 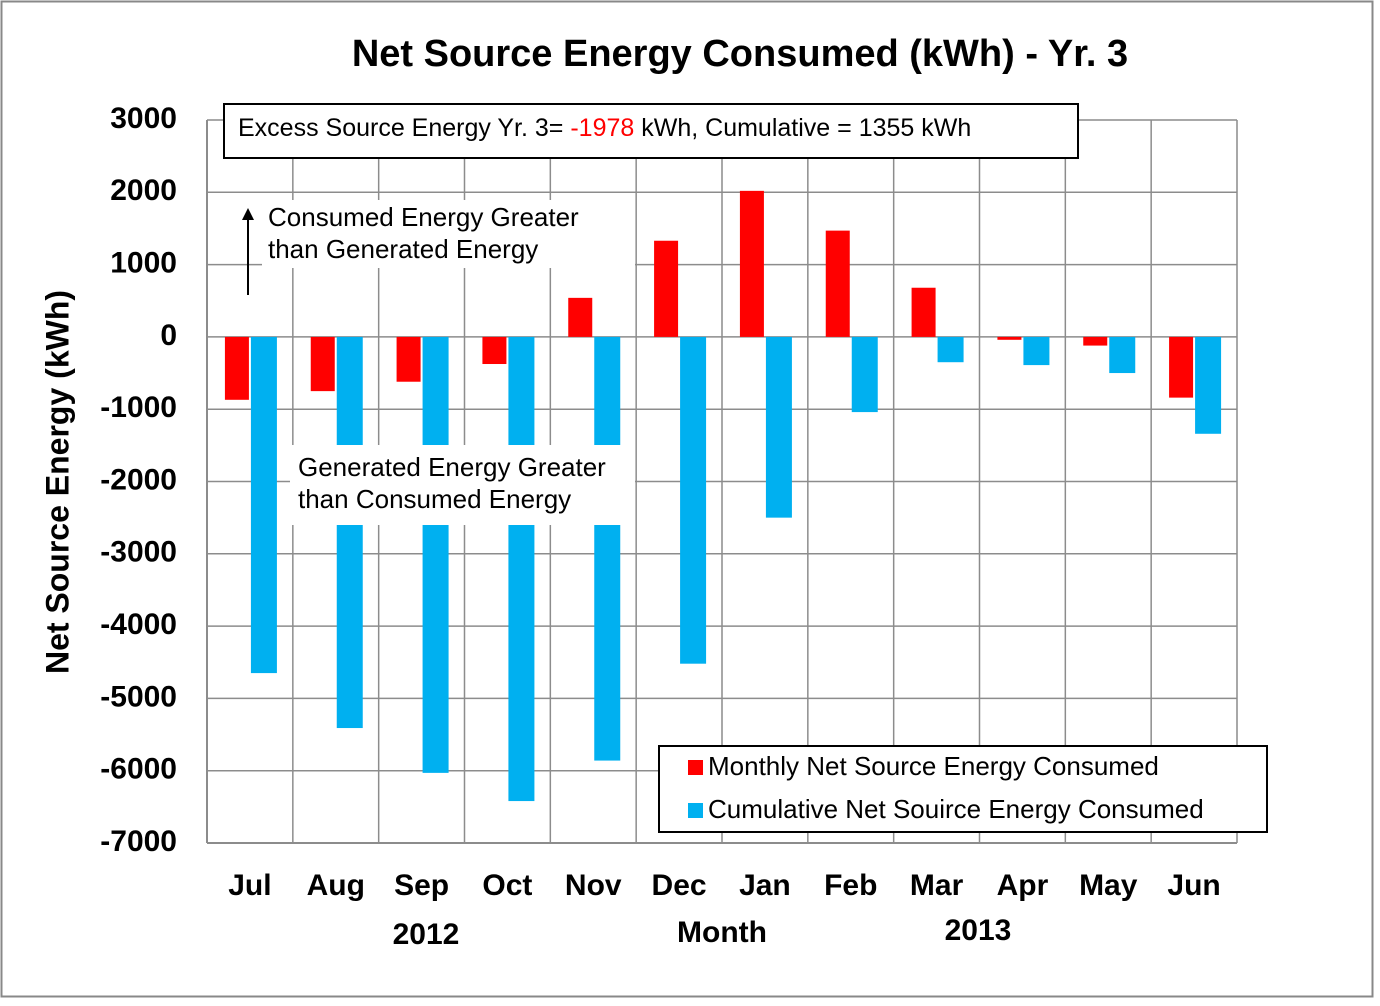 I want to click on x-tick-label: Aug, so click(x=336, y=885).